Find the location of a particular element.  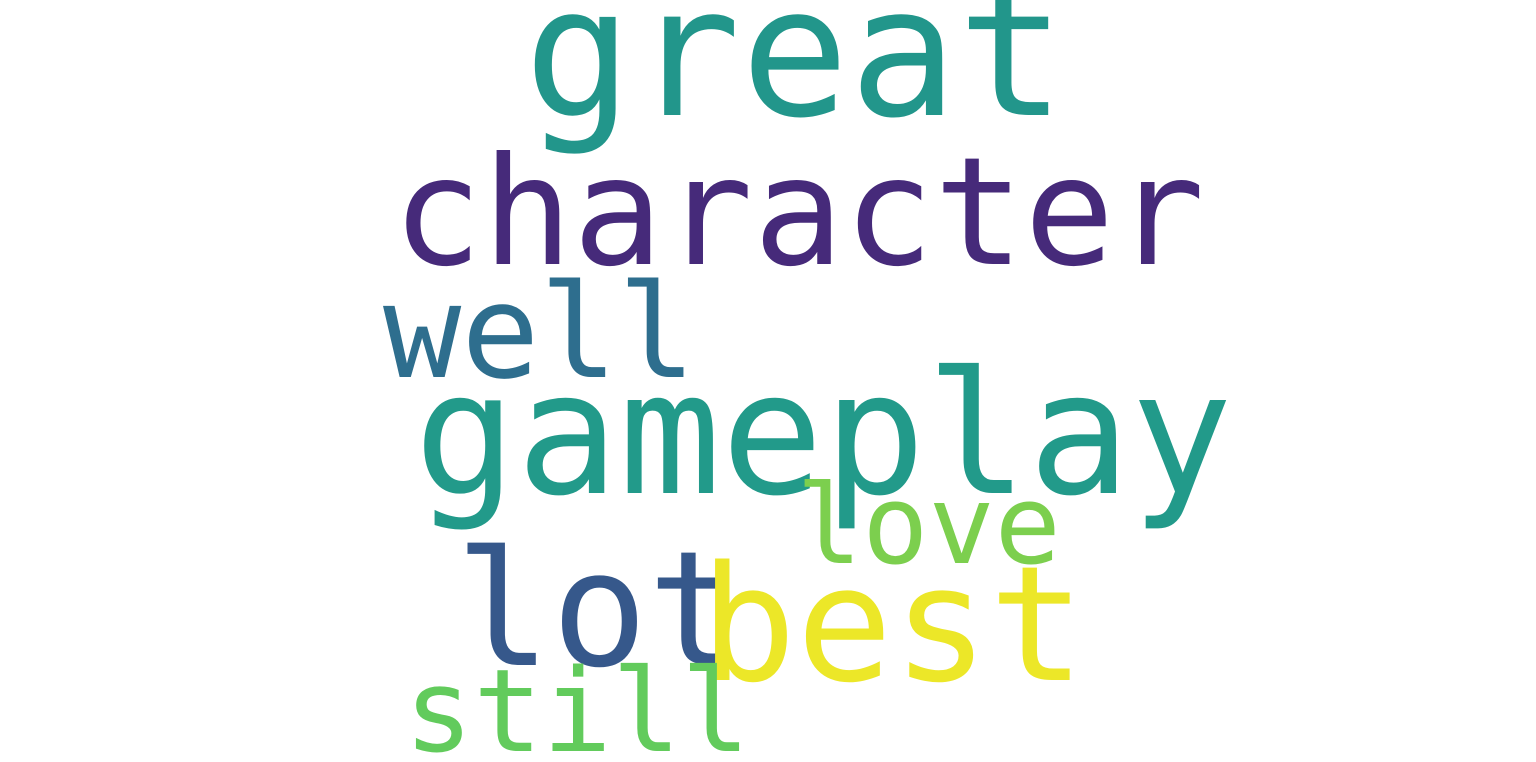

word-well: well is located at coordinates (540, 332).